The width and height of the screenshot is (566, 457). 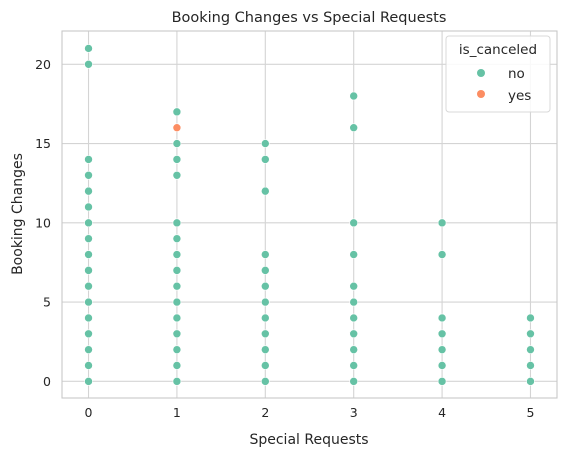 What do you see at coordinates (310, 412) in the screenshot?
I see `x-axis-ticks: 0 1 2 3 4 5` at bounding box center [310, 412].